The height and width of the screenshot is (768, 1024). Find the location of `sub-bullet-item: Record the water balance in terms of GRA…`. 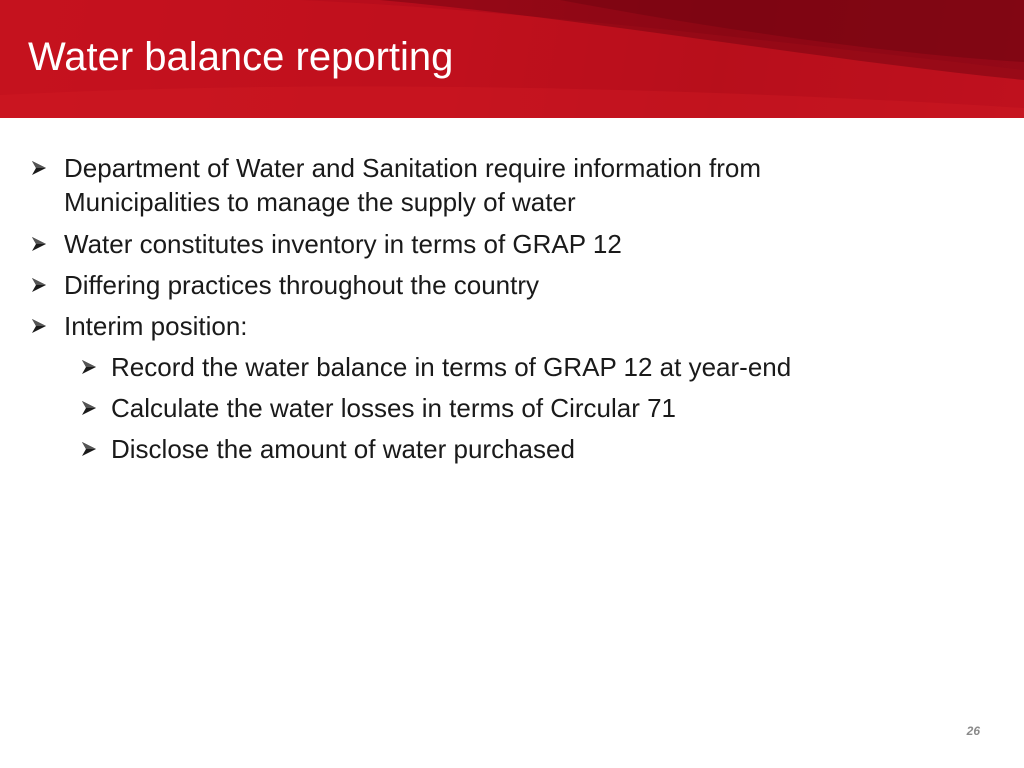

sub-bullet-item: Record the water balance in terms of GRA… is located at coordinates (520, 367).